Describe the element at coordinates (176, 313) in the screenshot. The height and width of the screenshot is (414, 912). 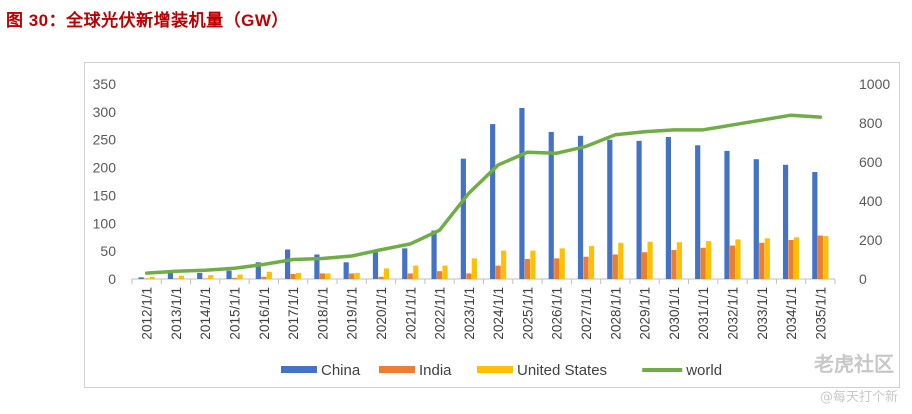
I see `x-tick-label: 2013/1/1` at that location.